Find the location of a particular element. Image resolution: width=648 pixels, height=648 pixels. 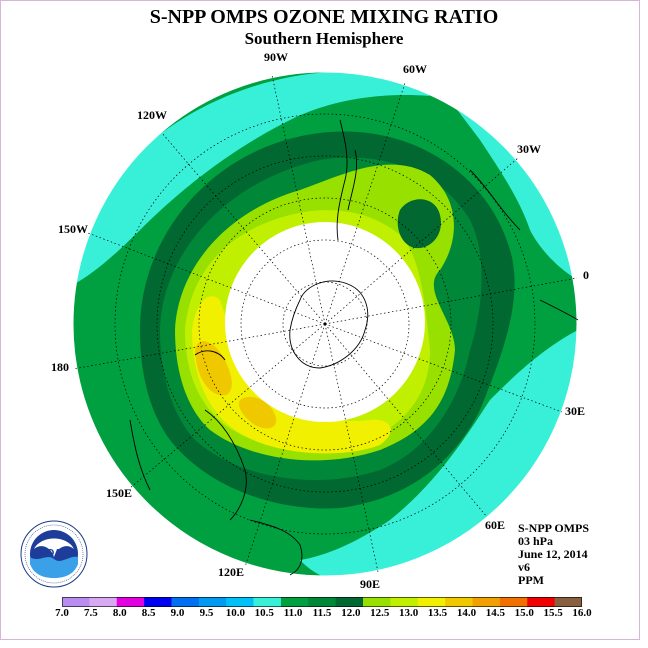

info-version: v6 is located at coordinates (524, 567).